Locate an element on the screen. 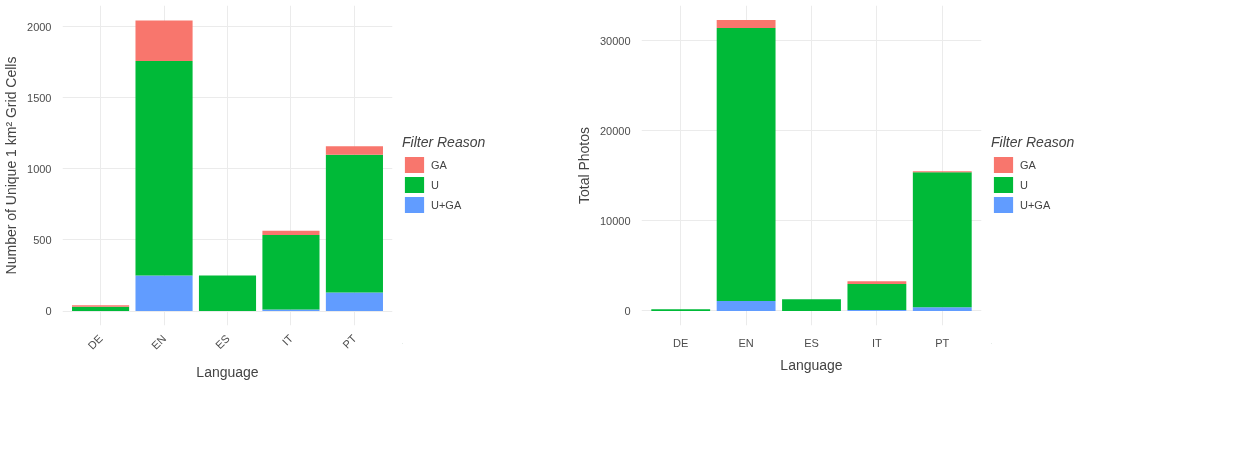 The image size is (1257, 453). y-tick-label: 2000 is located at coordinates (39, 26).